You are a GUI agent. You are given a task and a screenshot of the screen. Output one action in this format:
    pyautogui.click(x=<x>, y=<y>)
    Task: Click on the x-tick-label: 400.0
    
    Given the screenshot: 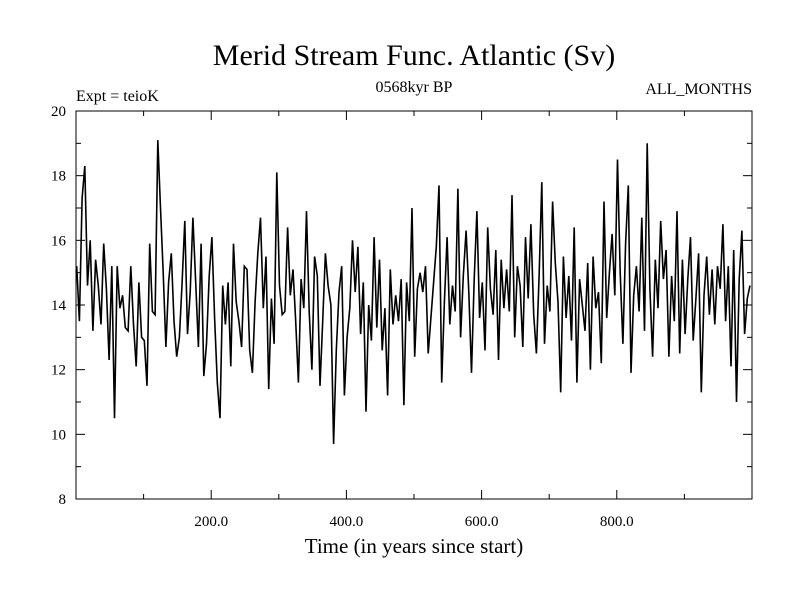 What is the action you would take?
    pyautogui.click(x=347, y=522)
    